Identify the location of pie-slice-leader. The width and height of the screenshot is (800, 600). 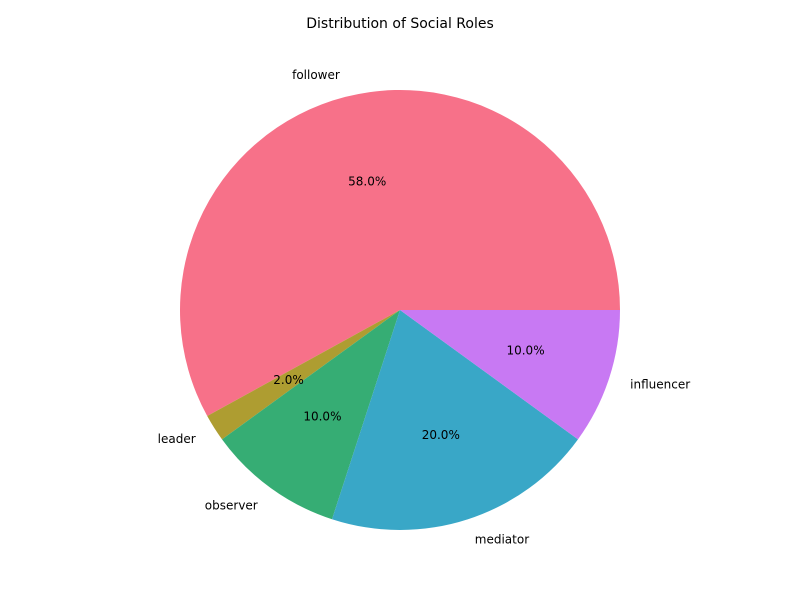
(303, 375).